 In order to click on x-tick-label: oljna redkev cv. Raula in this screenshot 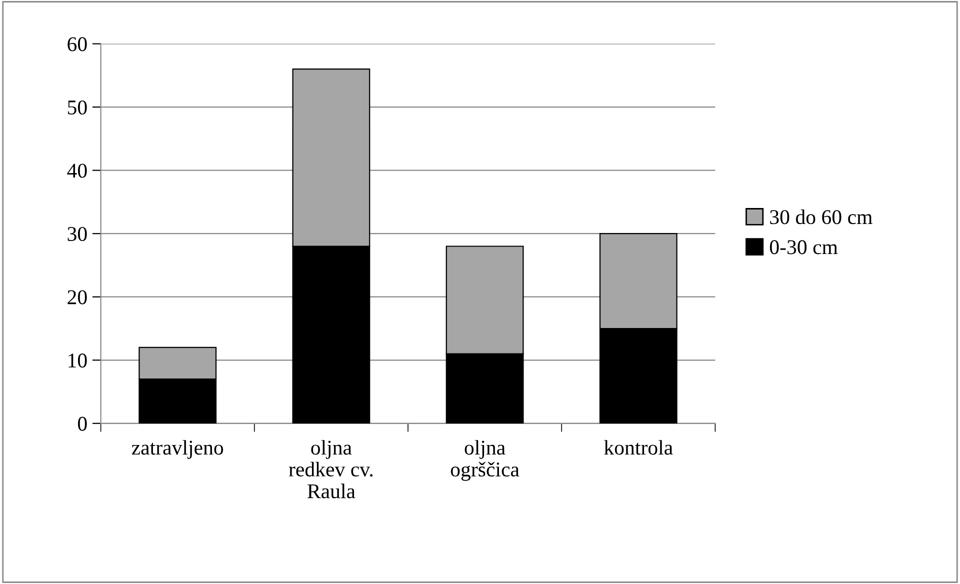, I will do `click(330, 469)`.